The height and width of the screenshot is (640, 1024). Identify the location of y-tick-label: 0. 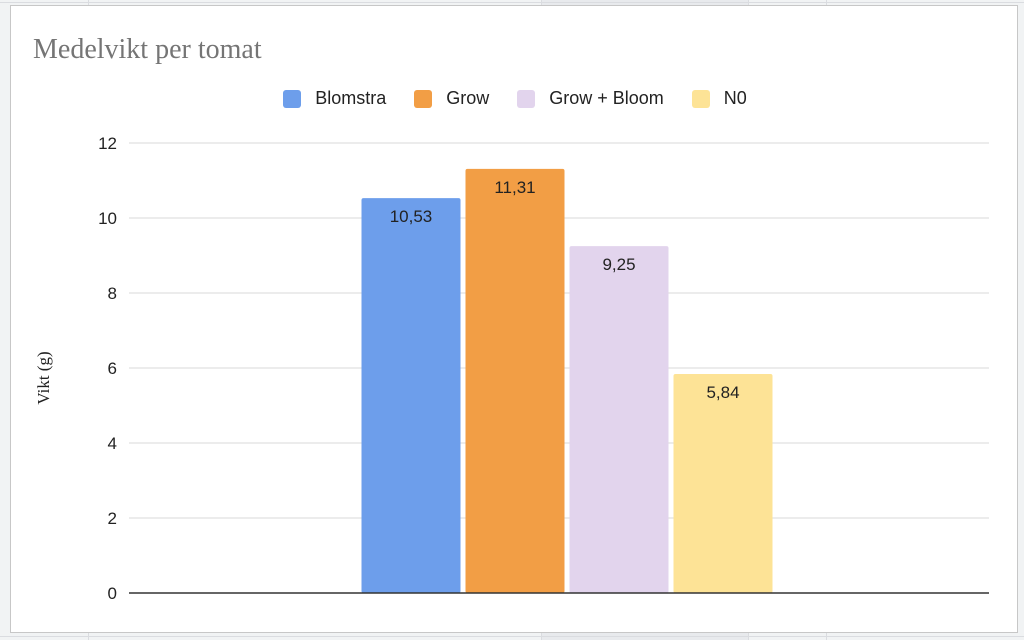
(112, 593).